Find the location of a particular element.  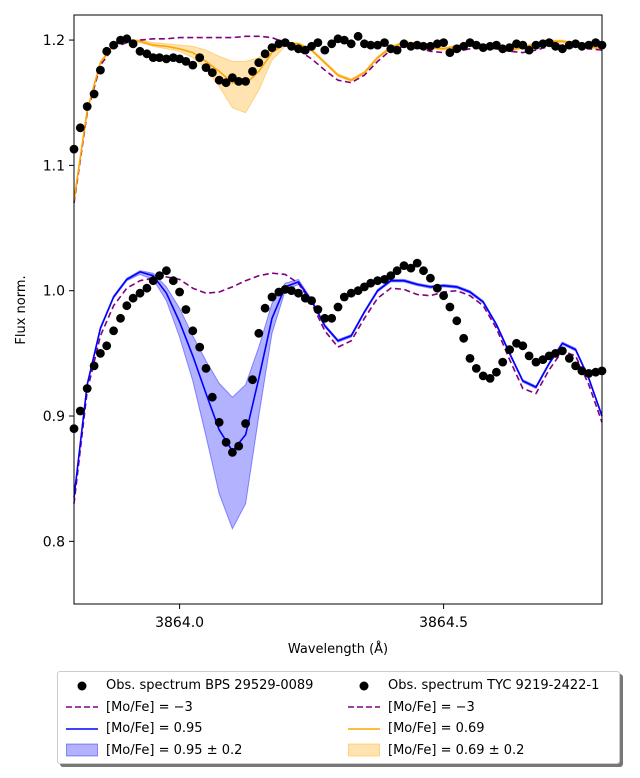

legend-solid-line-icon is located at coordinates (82, 729).